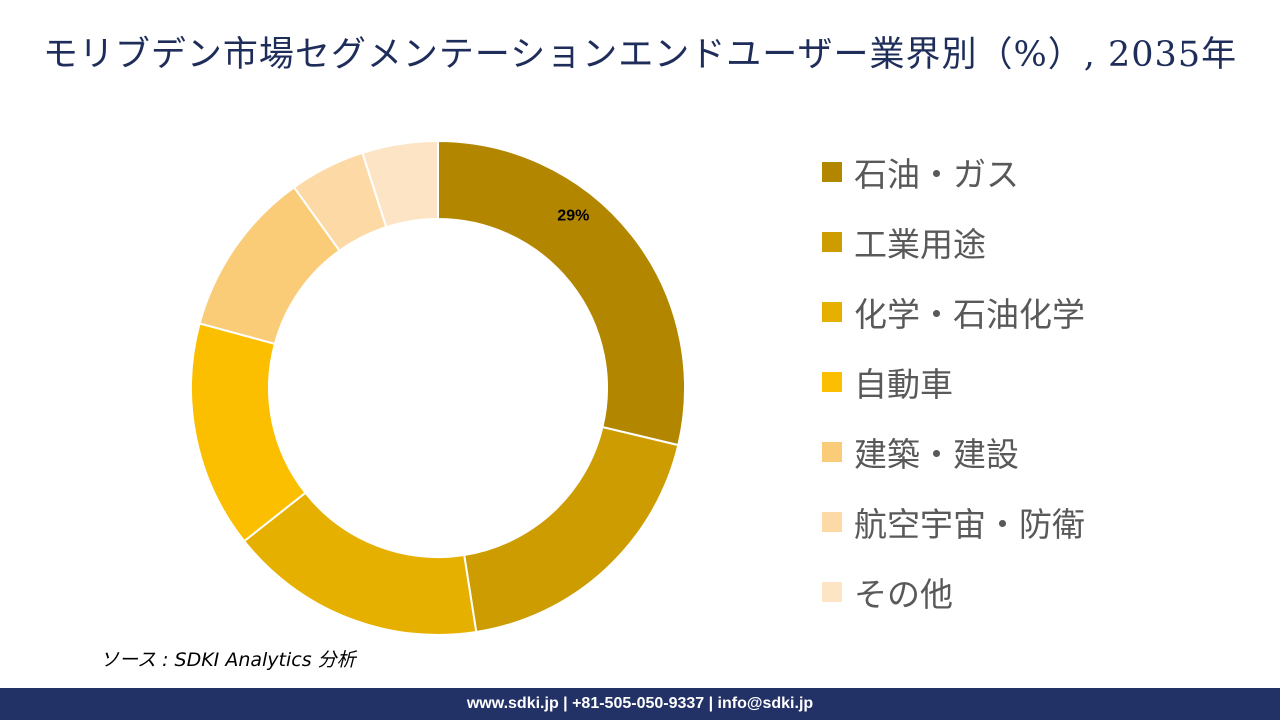 This screenshot has height=720, width=1280. I want to click on legend-swatch-automotive, so click(832, 382).